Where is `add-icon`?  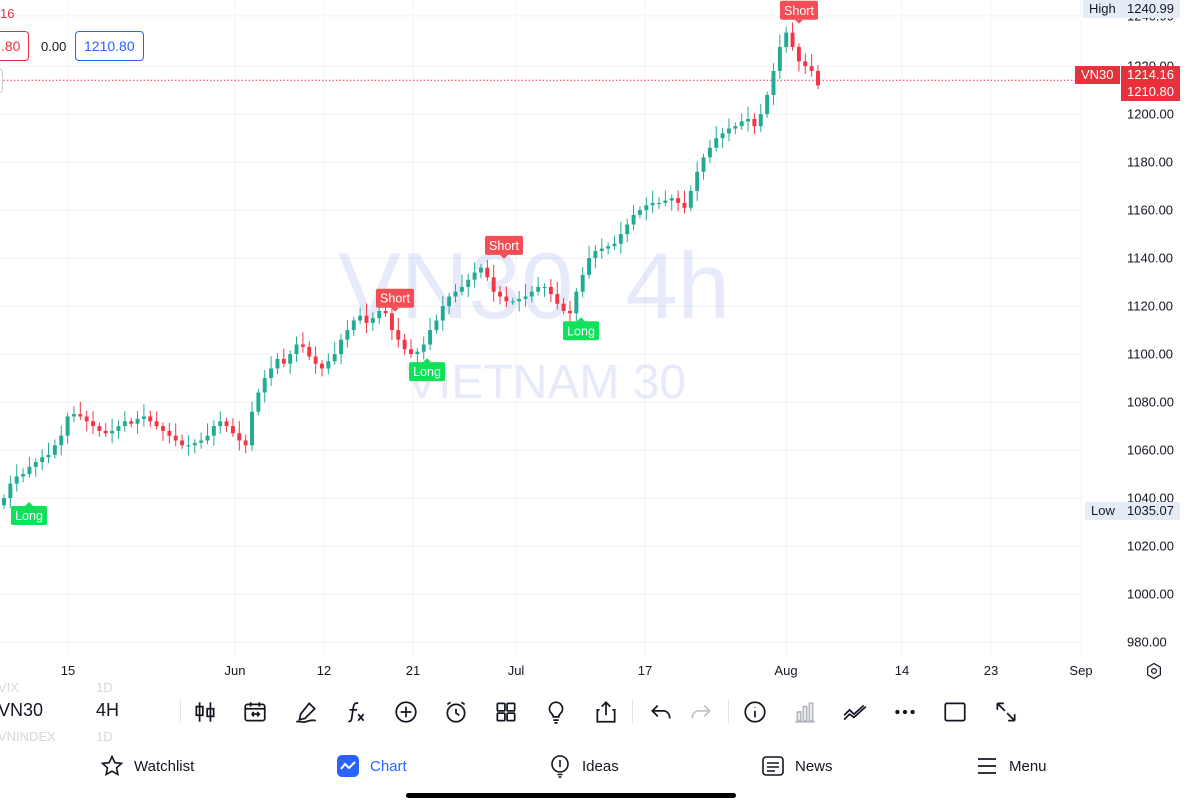 add-icon is located at coordinates (406, 712).